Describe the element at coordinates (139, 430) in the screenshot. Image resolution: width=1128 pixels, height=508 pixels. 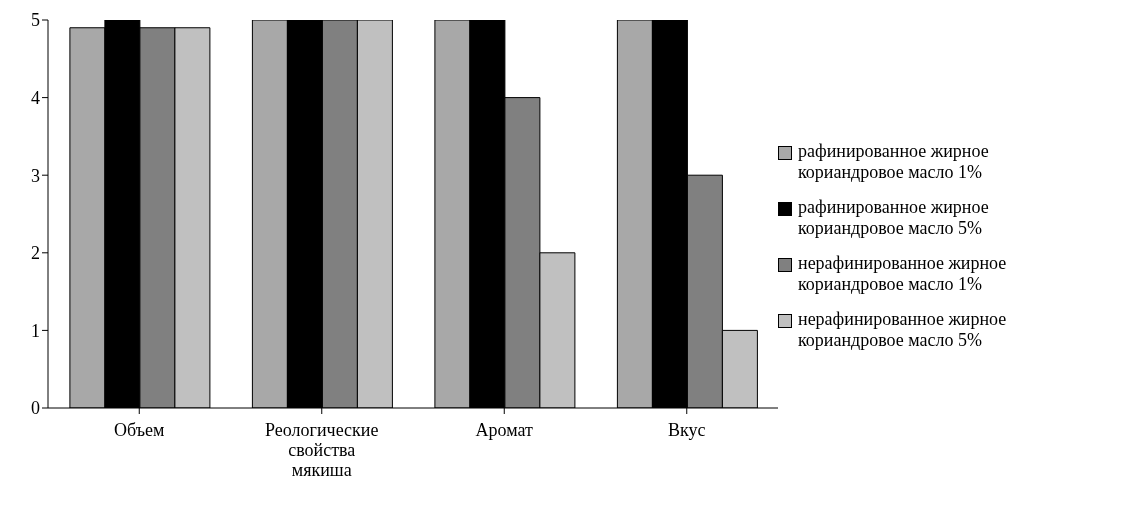
I see `x-tick-label: Объем` at that location.